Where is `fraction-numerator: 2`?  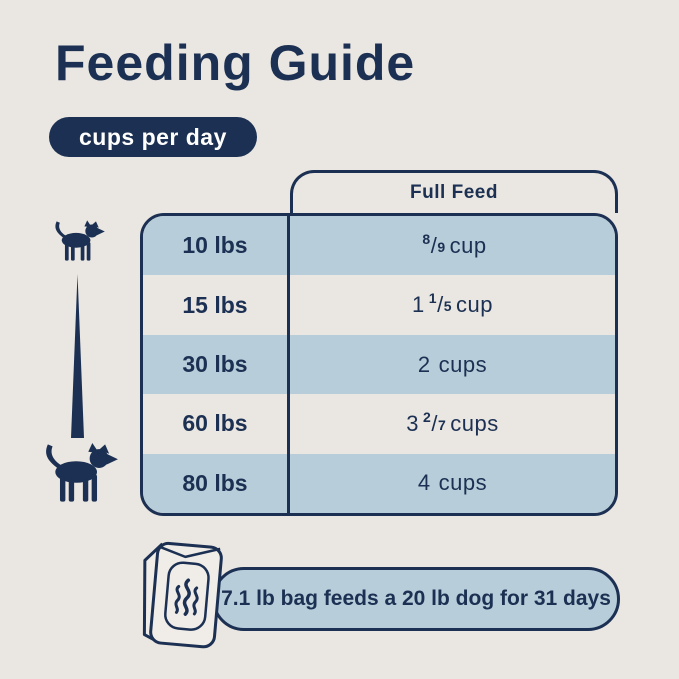 fraction-numerator: 2 is located at coordinates (427, 416).